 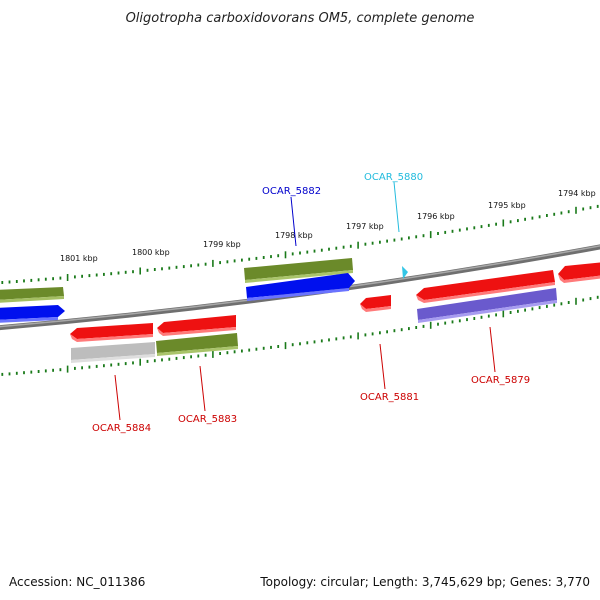 I want to click on accession-text: Accession: NC_011386, so click(x=77, y=582).